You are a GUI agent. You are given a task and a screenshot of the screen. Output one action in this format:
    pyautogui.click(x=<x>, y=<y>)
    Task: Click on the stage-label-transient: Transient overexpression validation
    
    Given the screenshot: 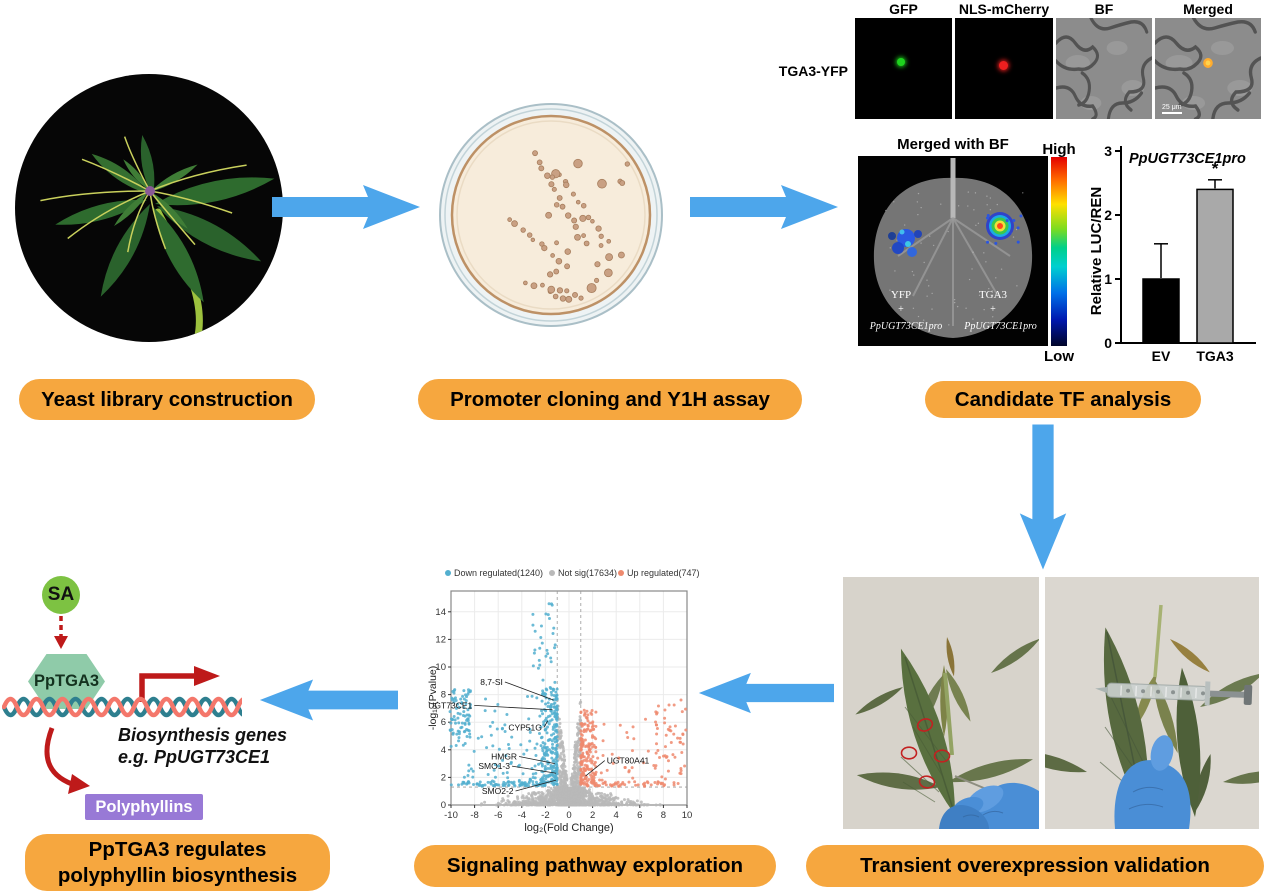 What is the action you would take?
    pyautogui.click(x=1035, y=866)
    